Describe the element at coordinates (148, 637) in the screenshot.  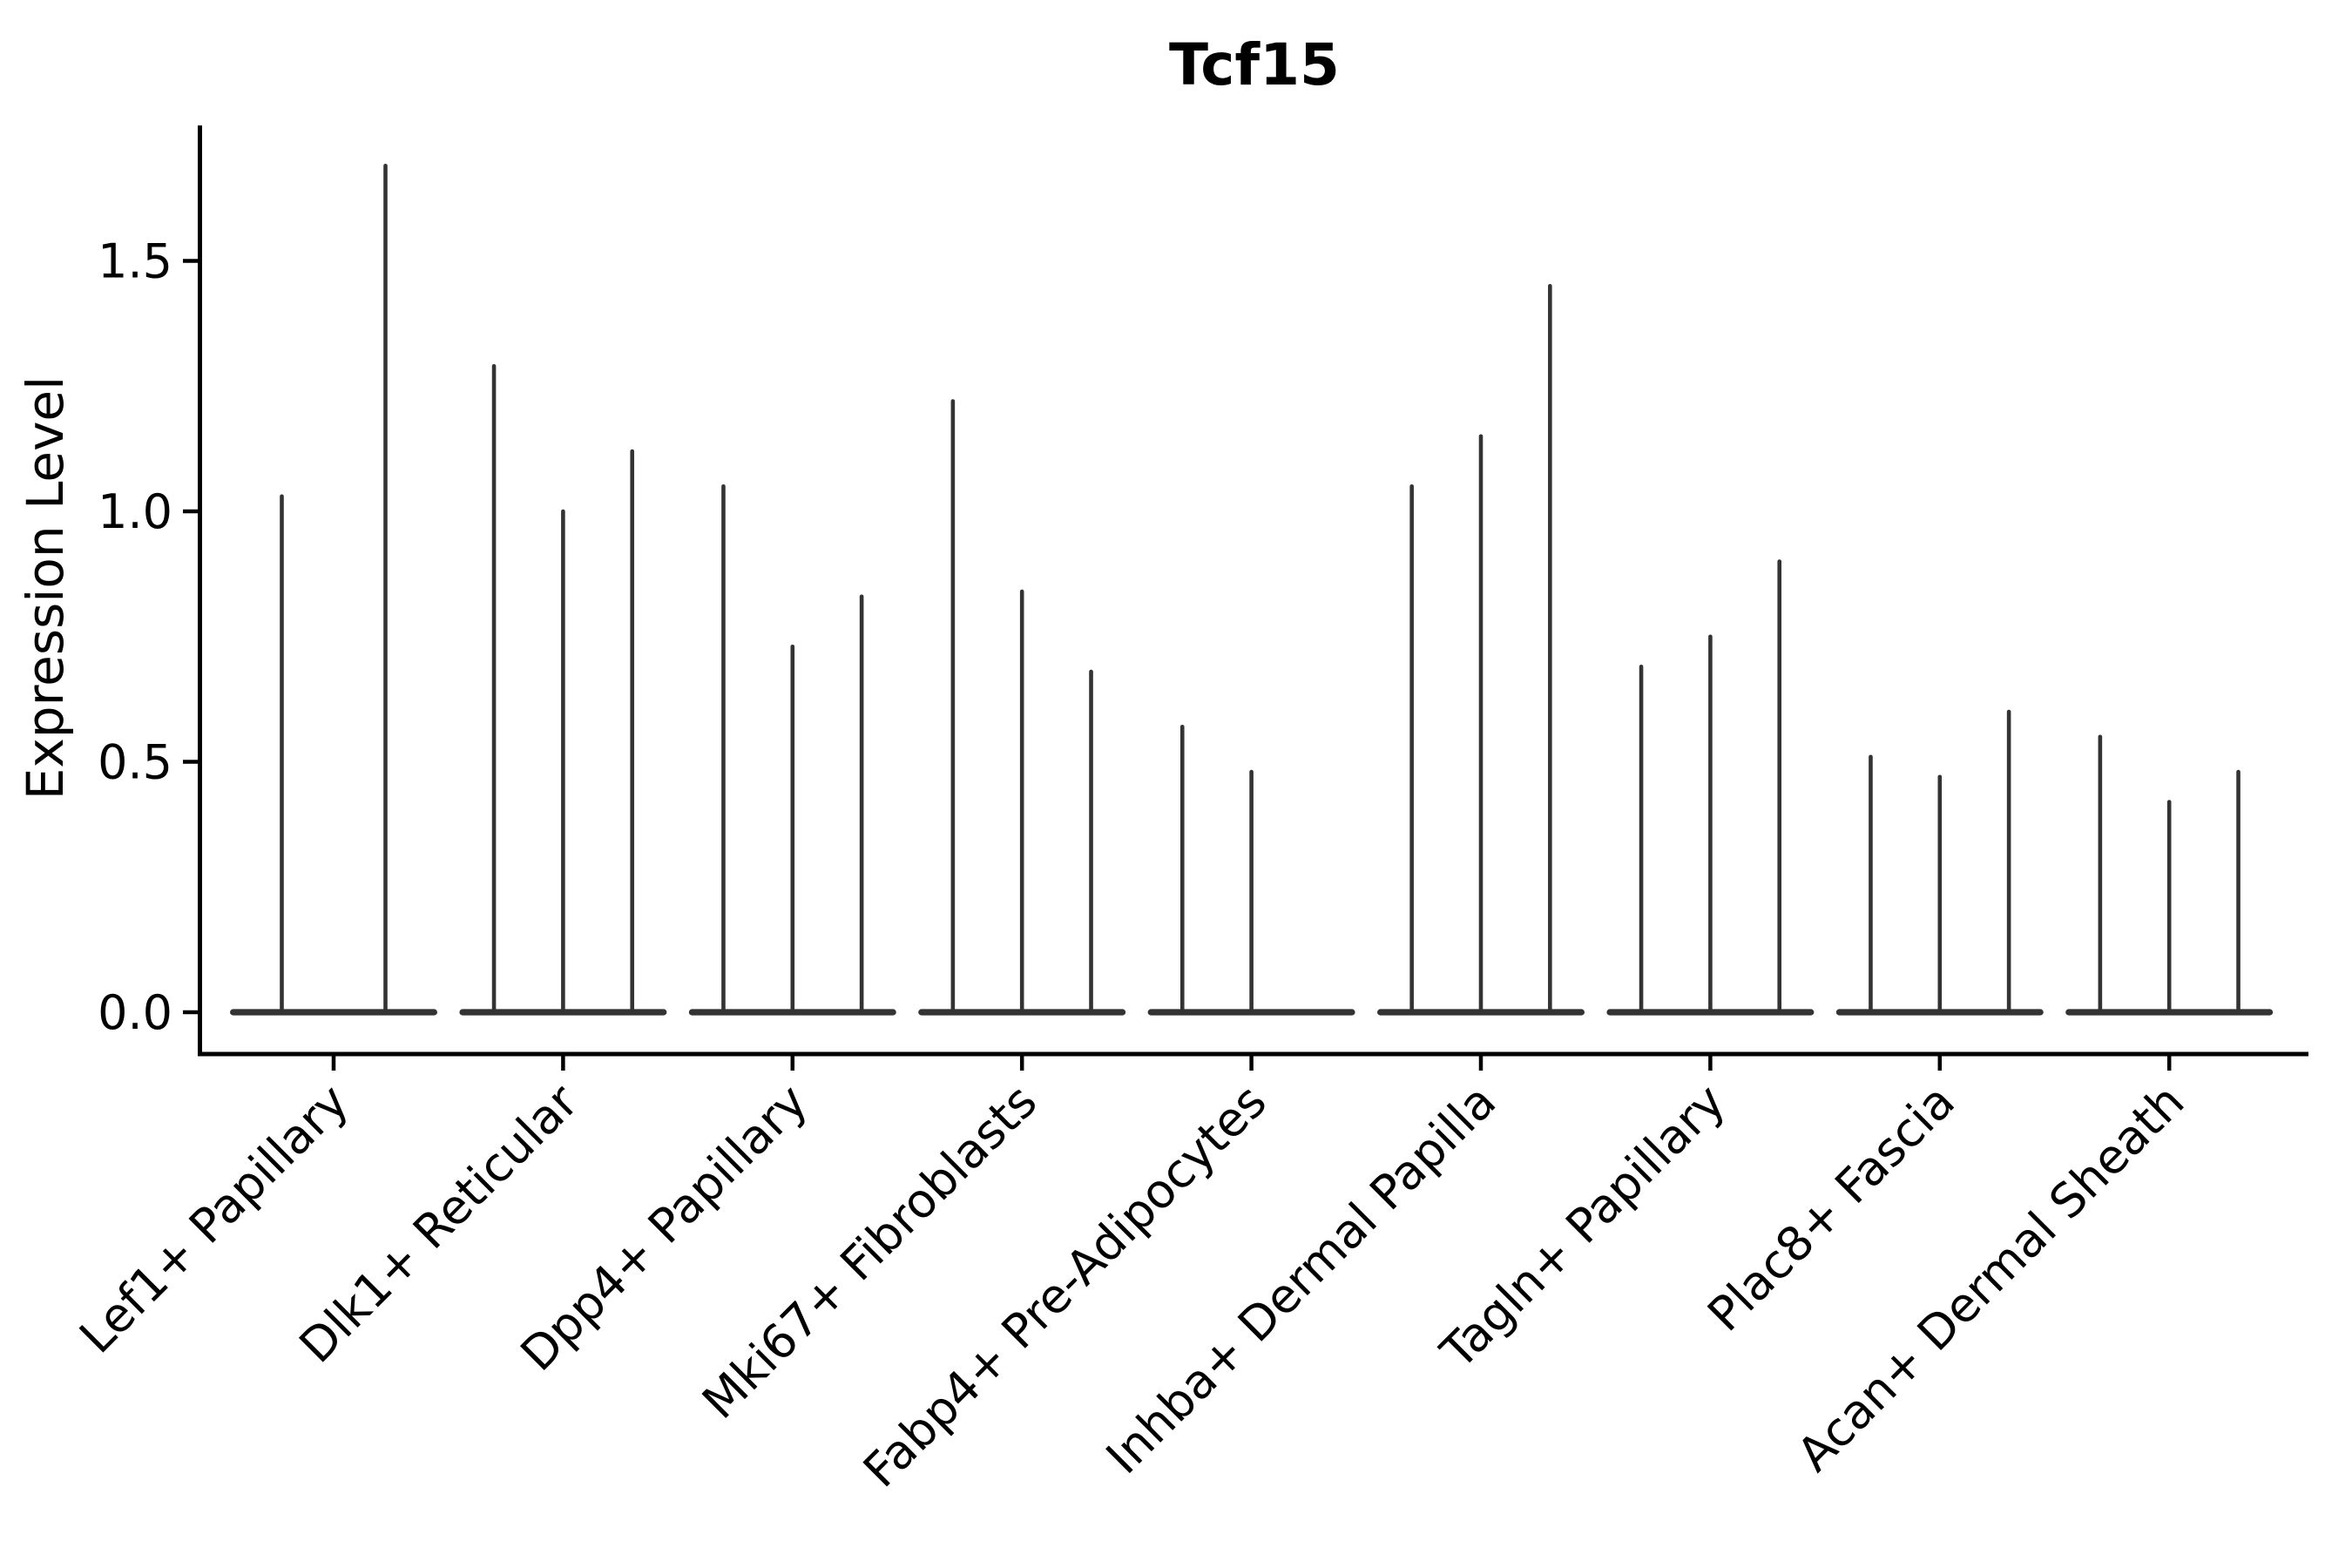
I see `y-axis-ticks: 0.0 0.5 1.0 1.5` at that location.